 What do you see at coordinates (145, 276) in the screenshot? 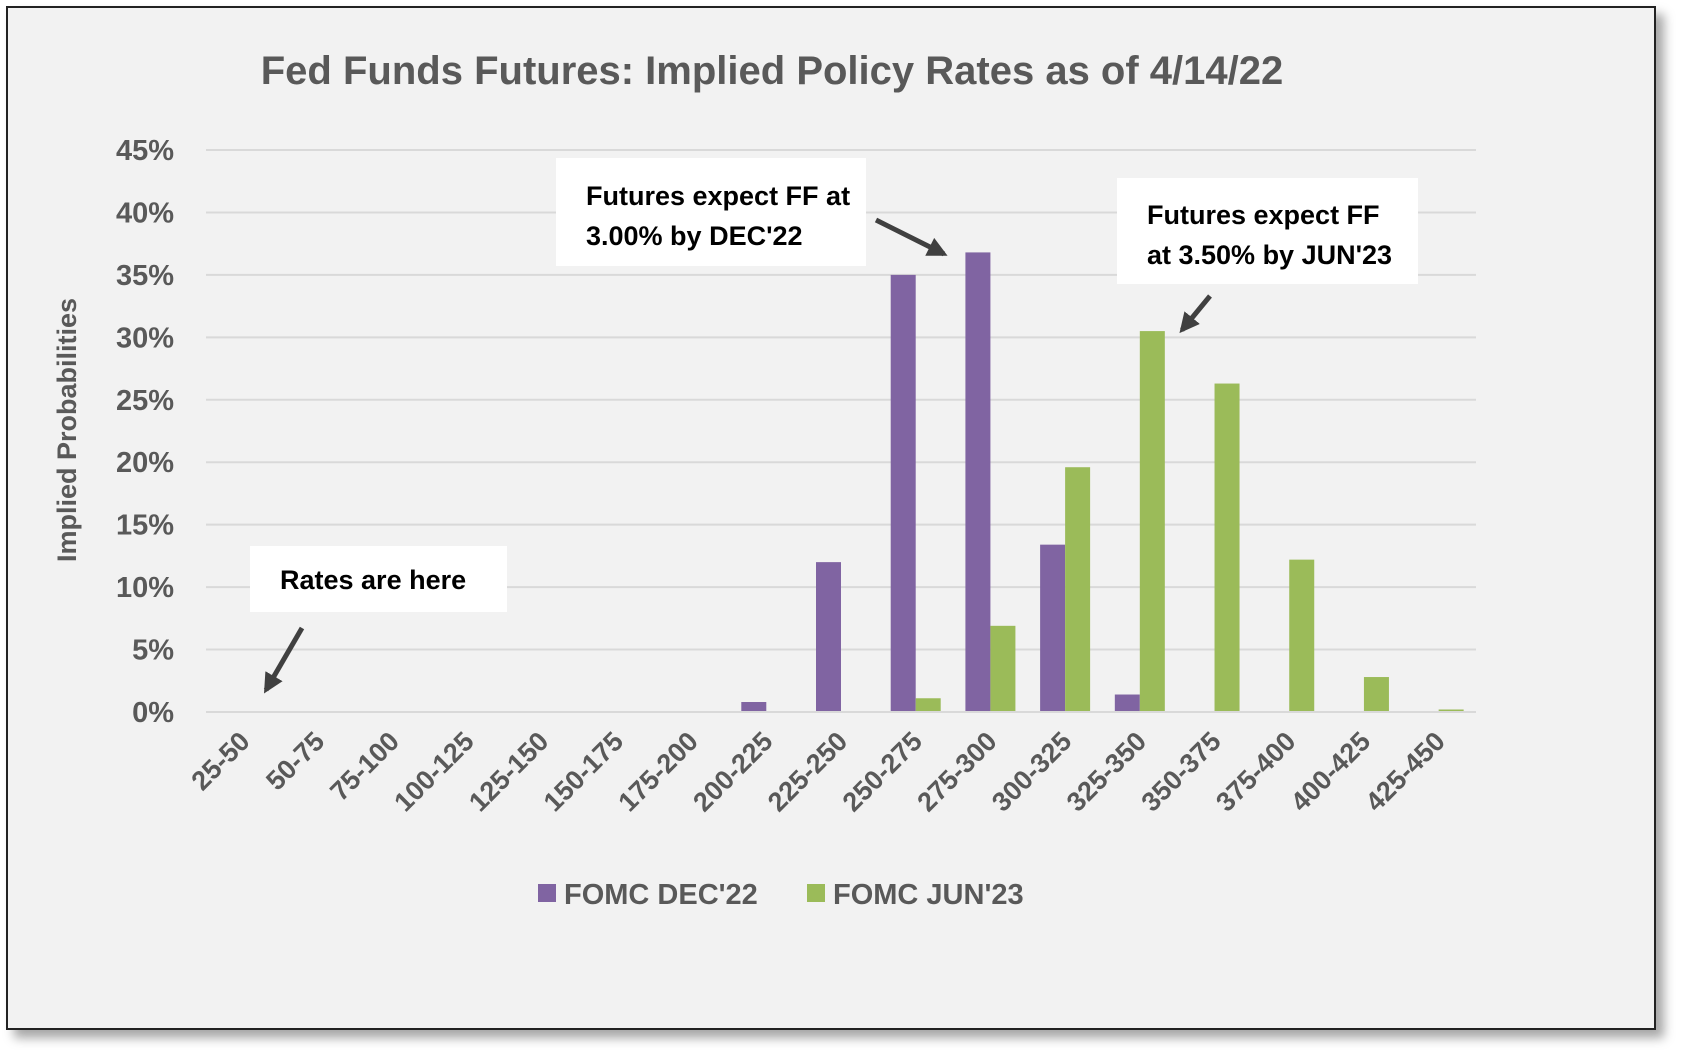
I see `y-tick-label: 35%` at bounding box center [145, 276].